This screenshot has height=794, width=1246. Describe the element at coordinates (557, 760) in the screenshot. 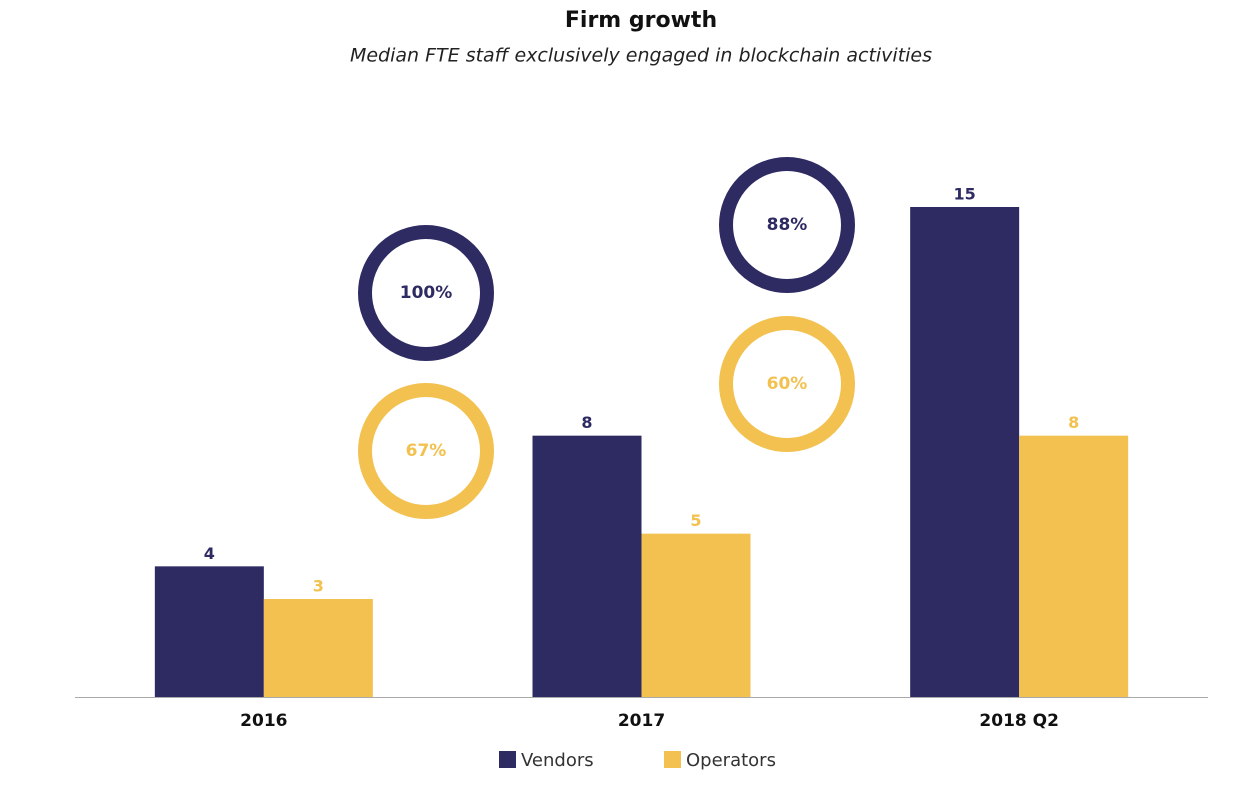

I see `legend-label: Vendors` at that location.